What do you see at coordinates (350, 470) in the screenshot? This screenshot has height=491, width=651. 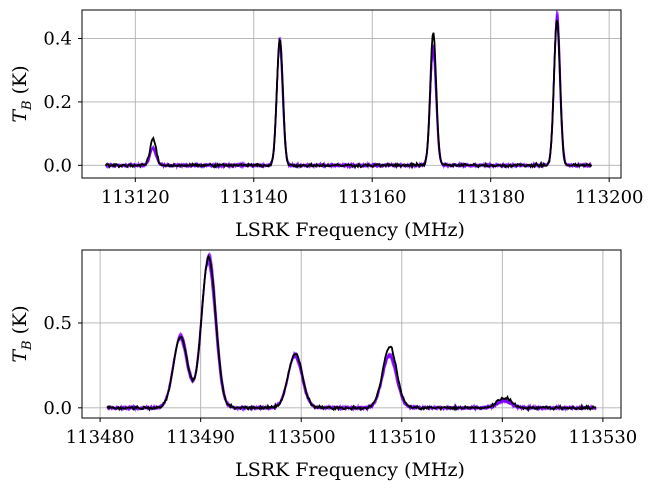 I see `x-axis-label-bottom: LSRK Frequency (MHz)` at bounding box center [350, 470].